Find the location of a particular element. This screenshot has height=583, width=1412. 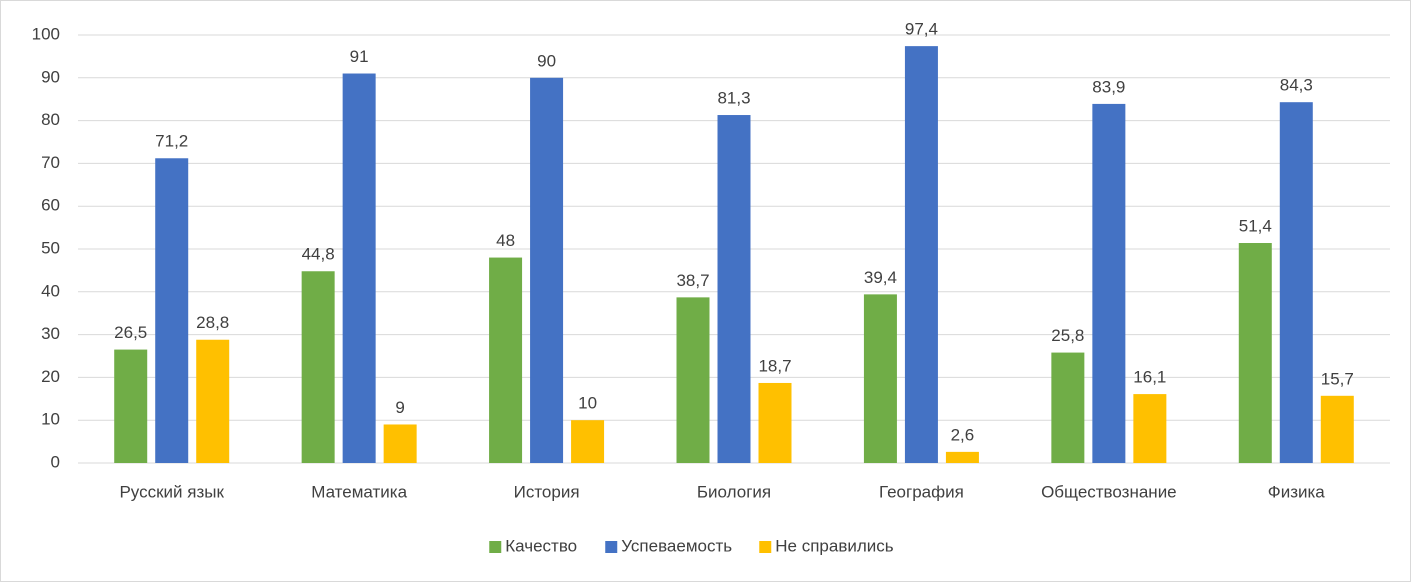

data-label: 28,8 is located at coordinates (212, 322).